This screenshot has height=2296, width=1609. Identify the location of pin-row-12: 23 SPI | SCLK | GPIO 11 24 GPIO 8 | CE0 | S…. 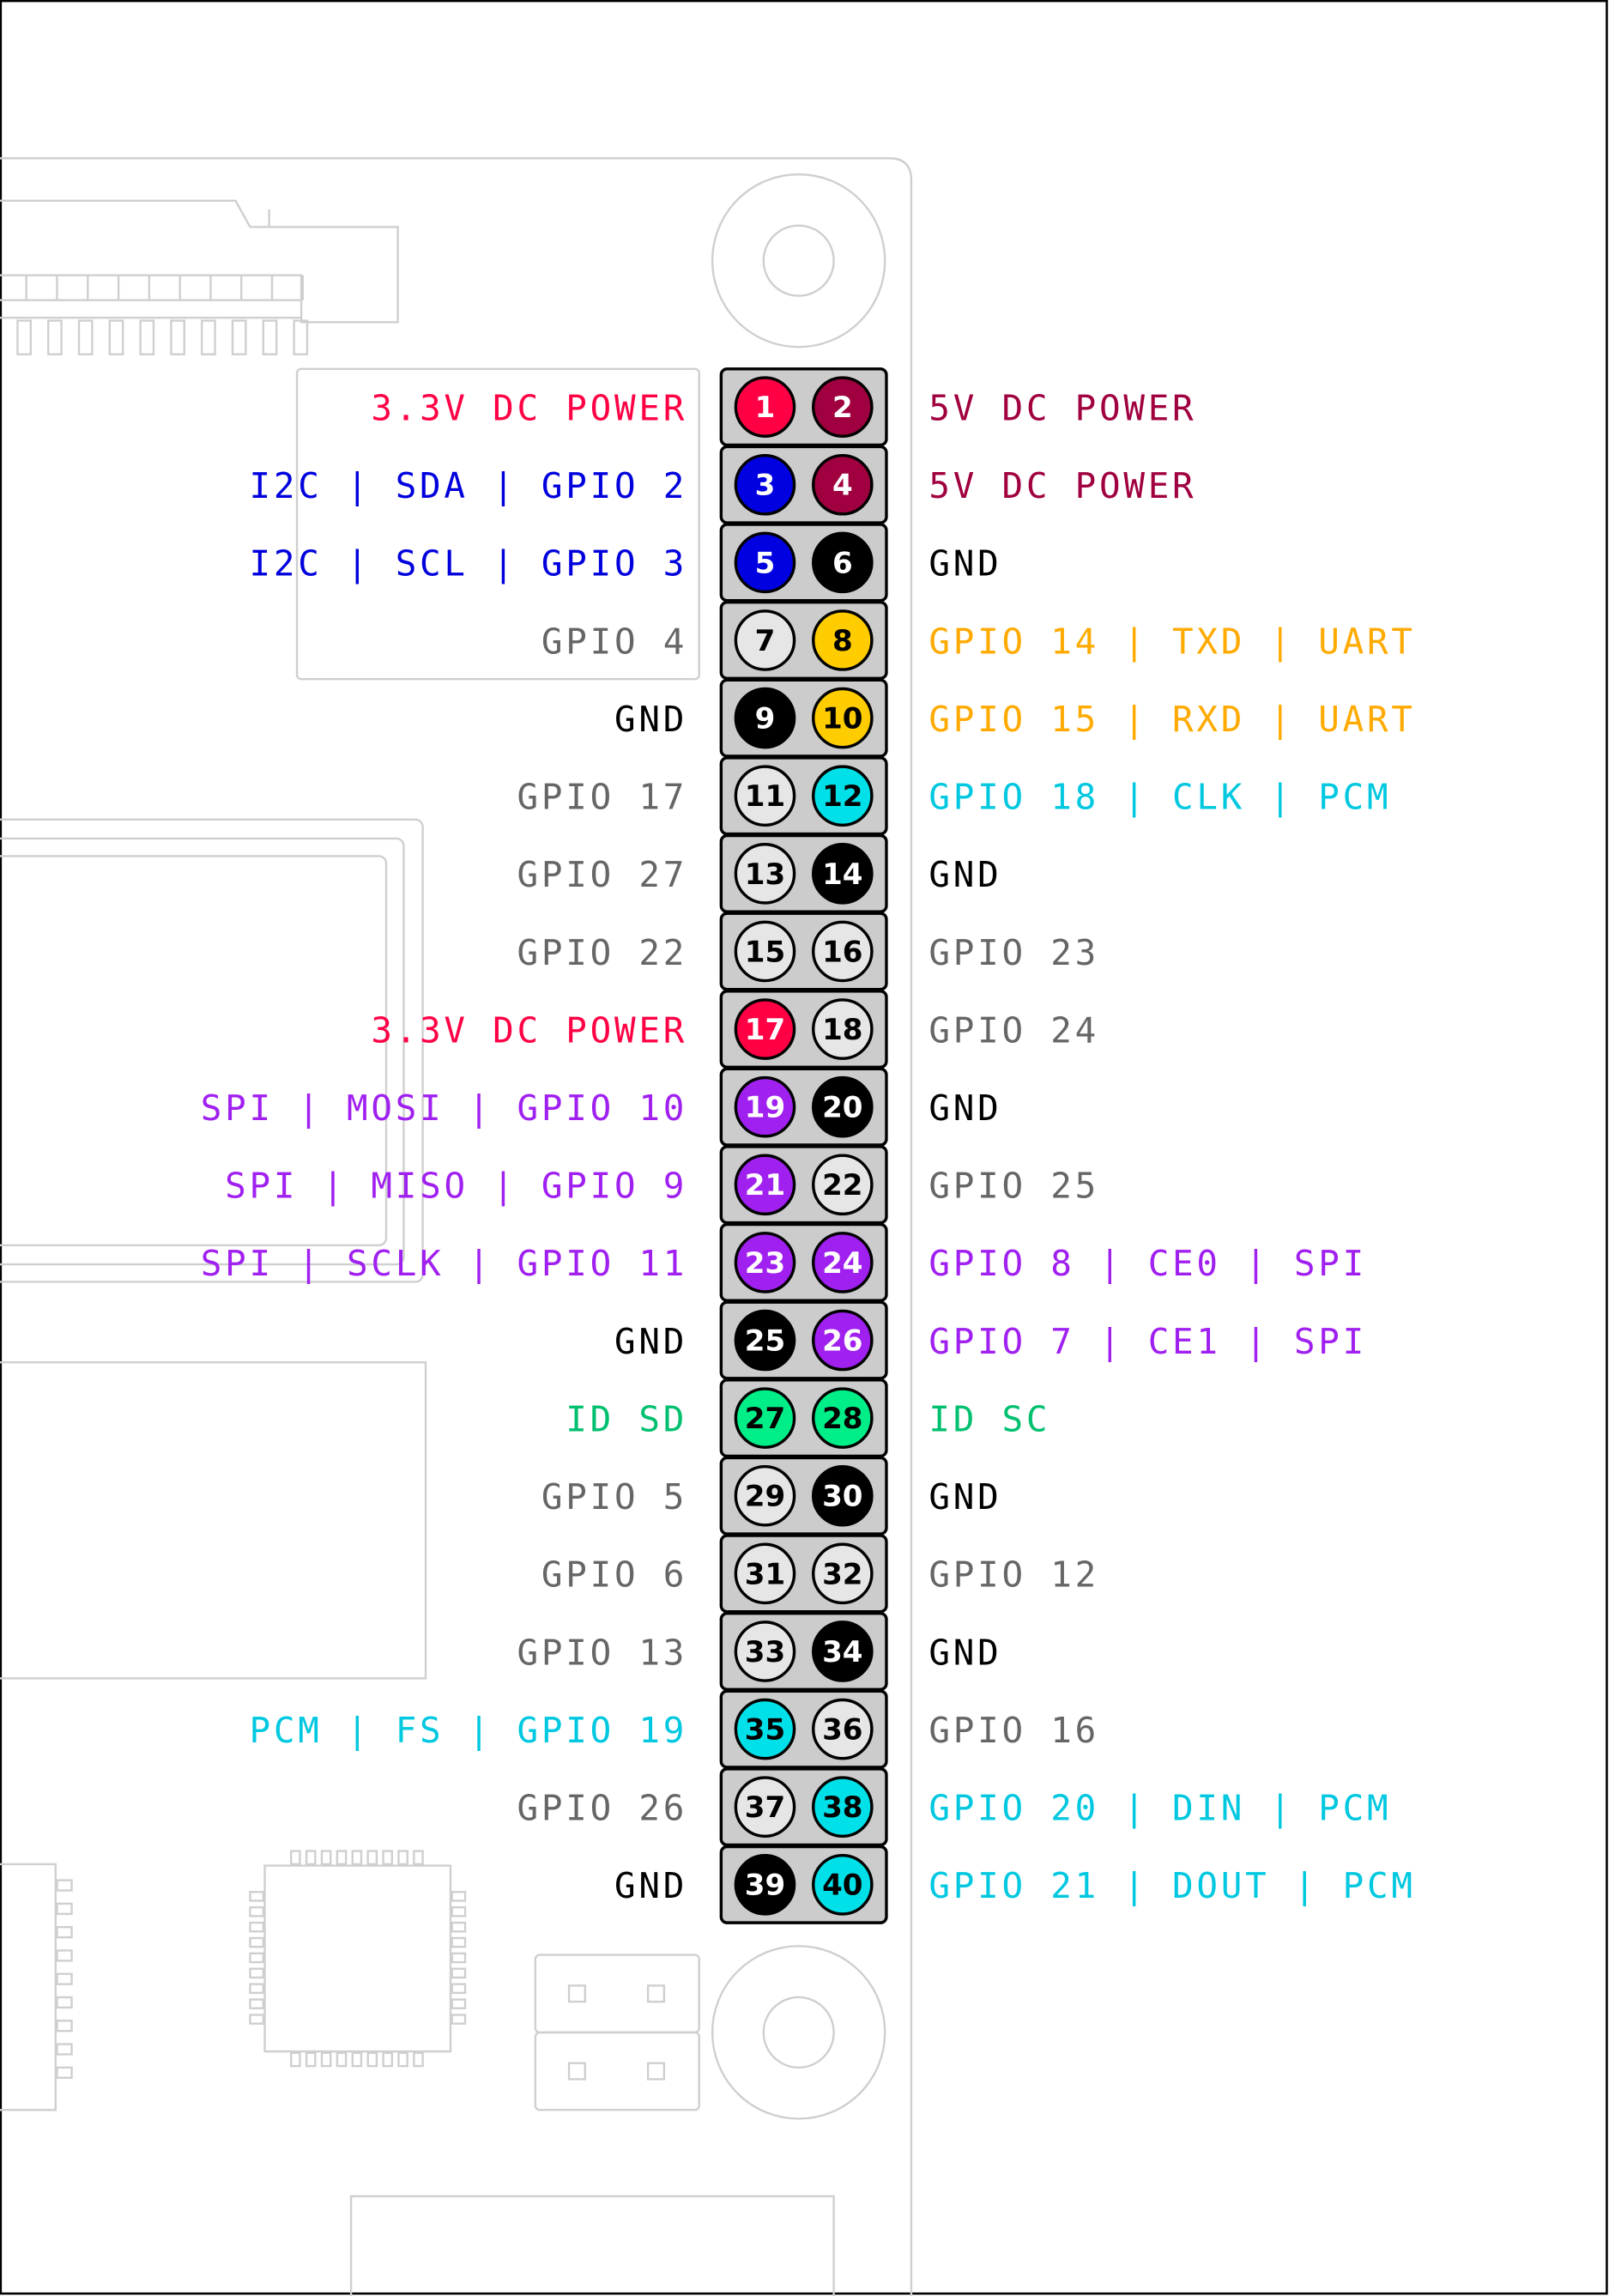
(782, 1262).